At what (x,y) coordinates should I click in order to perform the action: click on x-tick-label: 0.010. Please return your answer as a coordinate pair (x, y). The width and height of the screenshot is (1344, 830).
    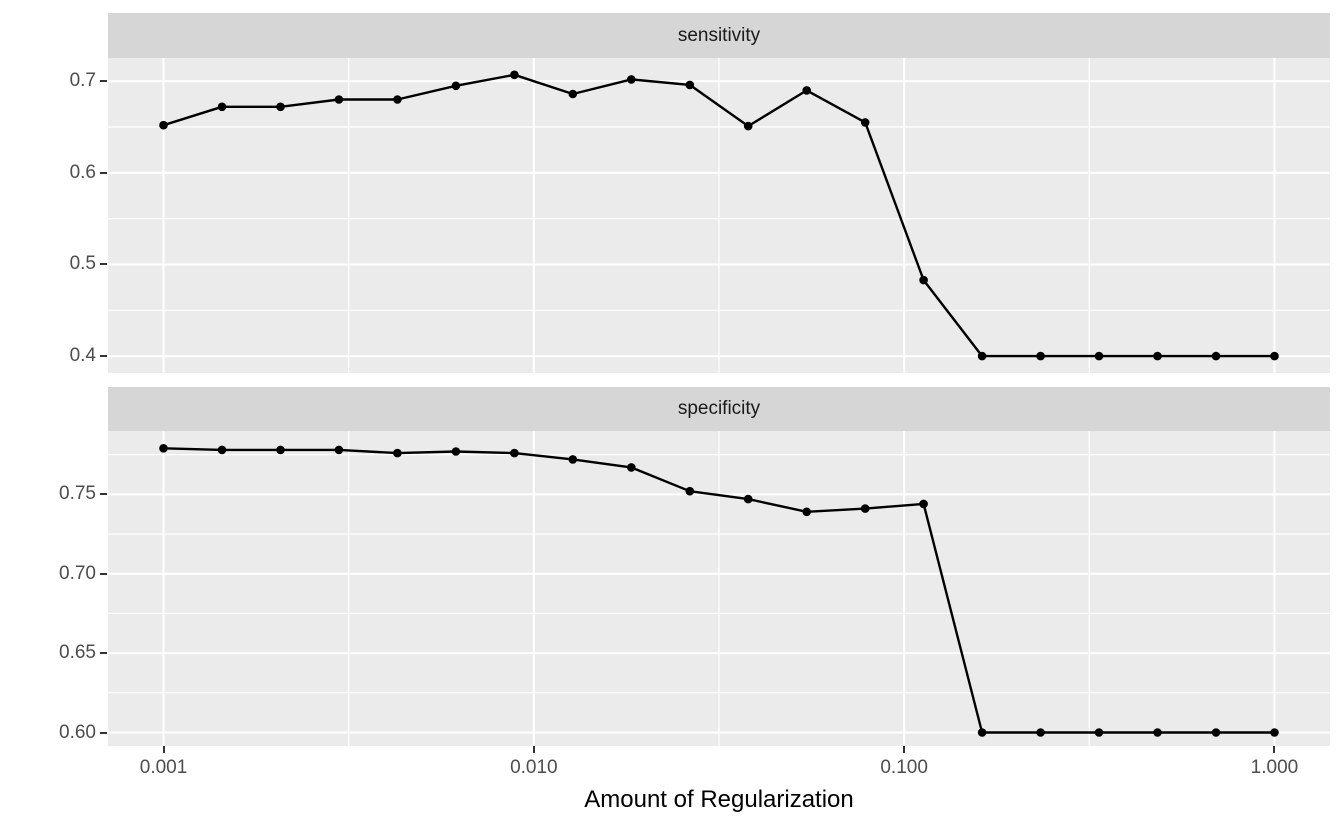
    Looking at the image, I should click on (534, 767).